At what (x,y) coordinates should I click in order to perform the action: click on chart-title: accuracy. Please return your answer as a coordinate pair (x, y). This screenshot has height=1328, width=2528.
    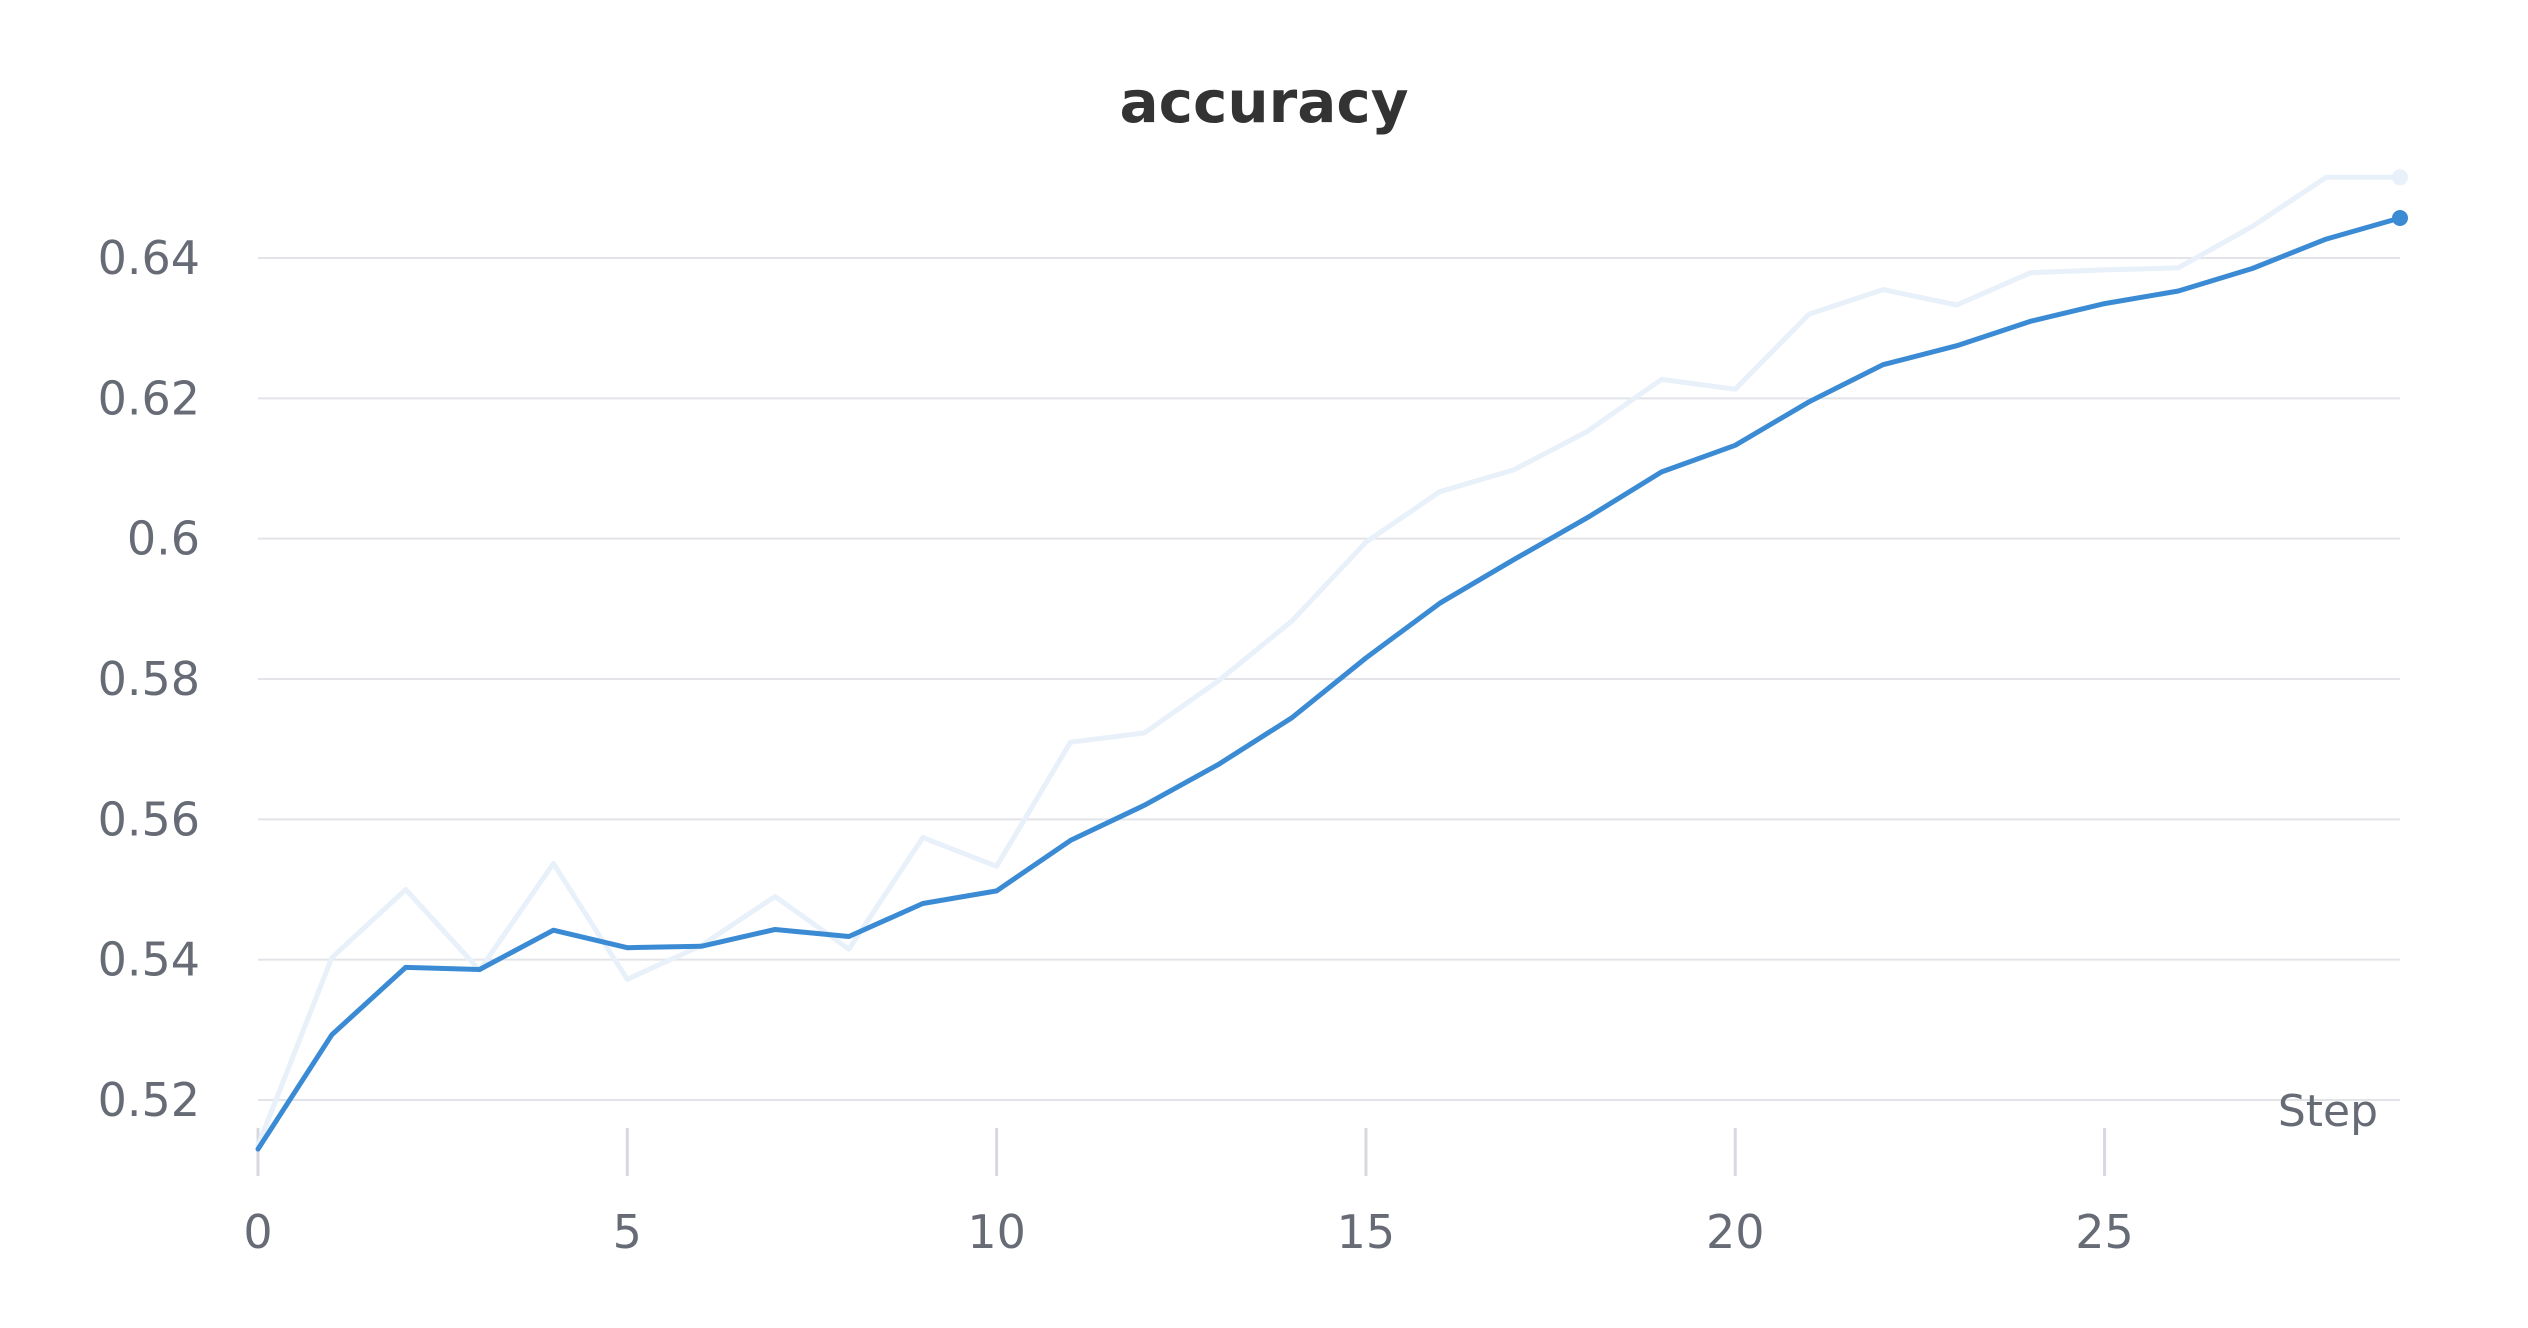
    Looking at the image, I should click on (1263, 102).